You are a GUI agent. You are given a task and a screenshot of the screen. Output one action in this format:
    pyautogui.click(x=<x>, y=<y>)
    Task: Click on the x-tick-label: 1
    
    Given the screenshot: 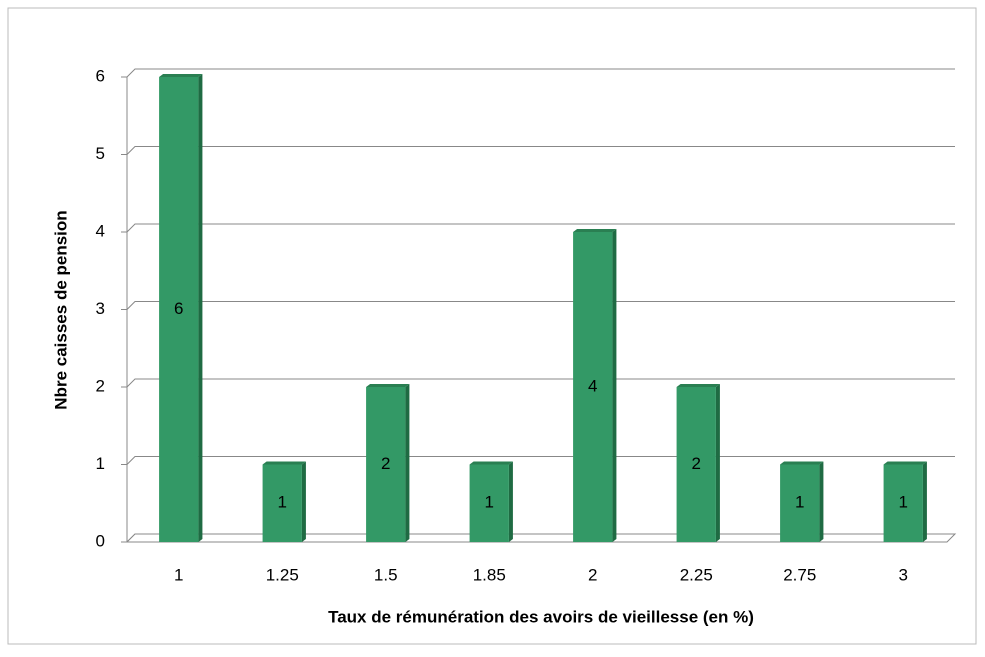 What is the action you would take?
    pyautogui.click(x=178, y=574)
    